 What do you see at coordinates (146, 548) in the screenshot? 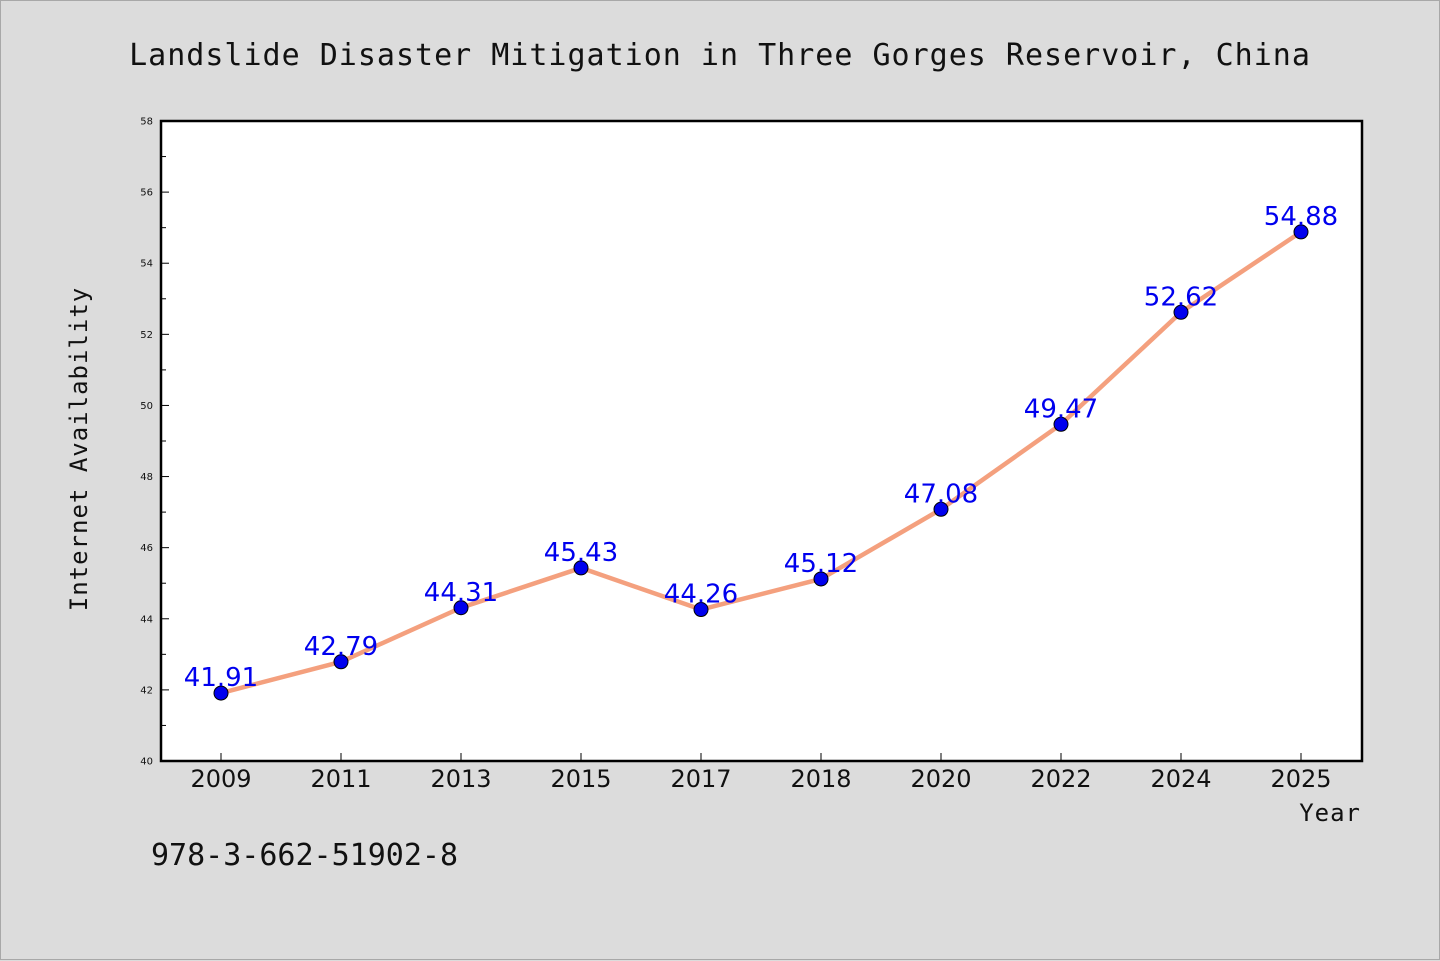
I see `y-tick-label: 46` at bounding box center [146, 548].